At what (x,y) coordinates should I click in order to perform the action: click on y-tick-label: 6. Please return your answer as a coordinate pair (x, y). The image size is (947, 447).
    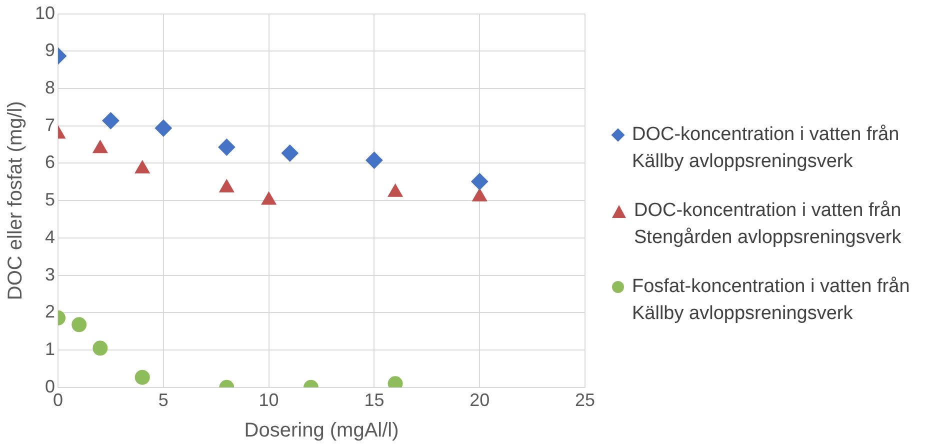
    Looking at the image, I should click on (50, 162).